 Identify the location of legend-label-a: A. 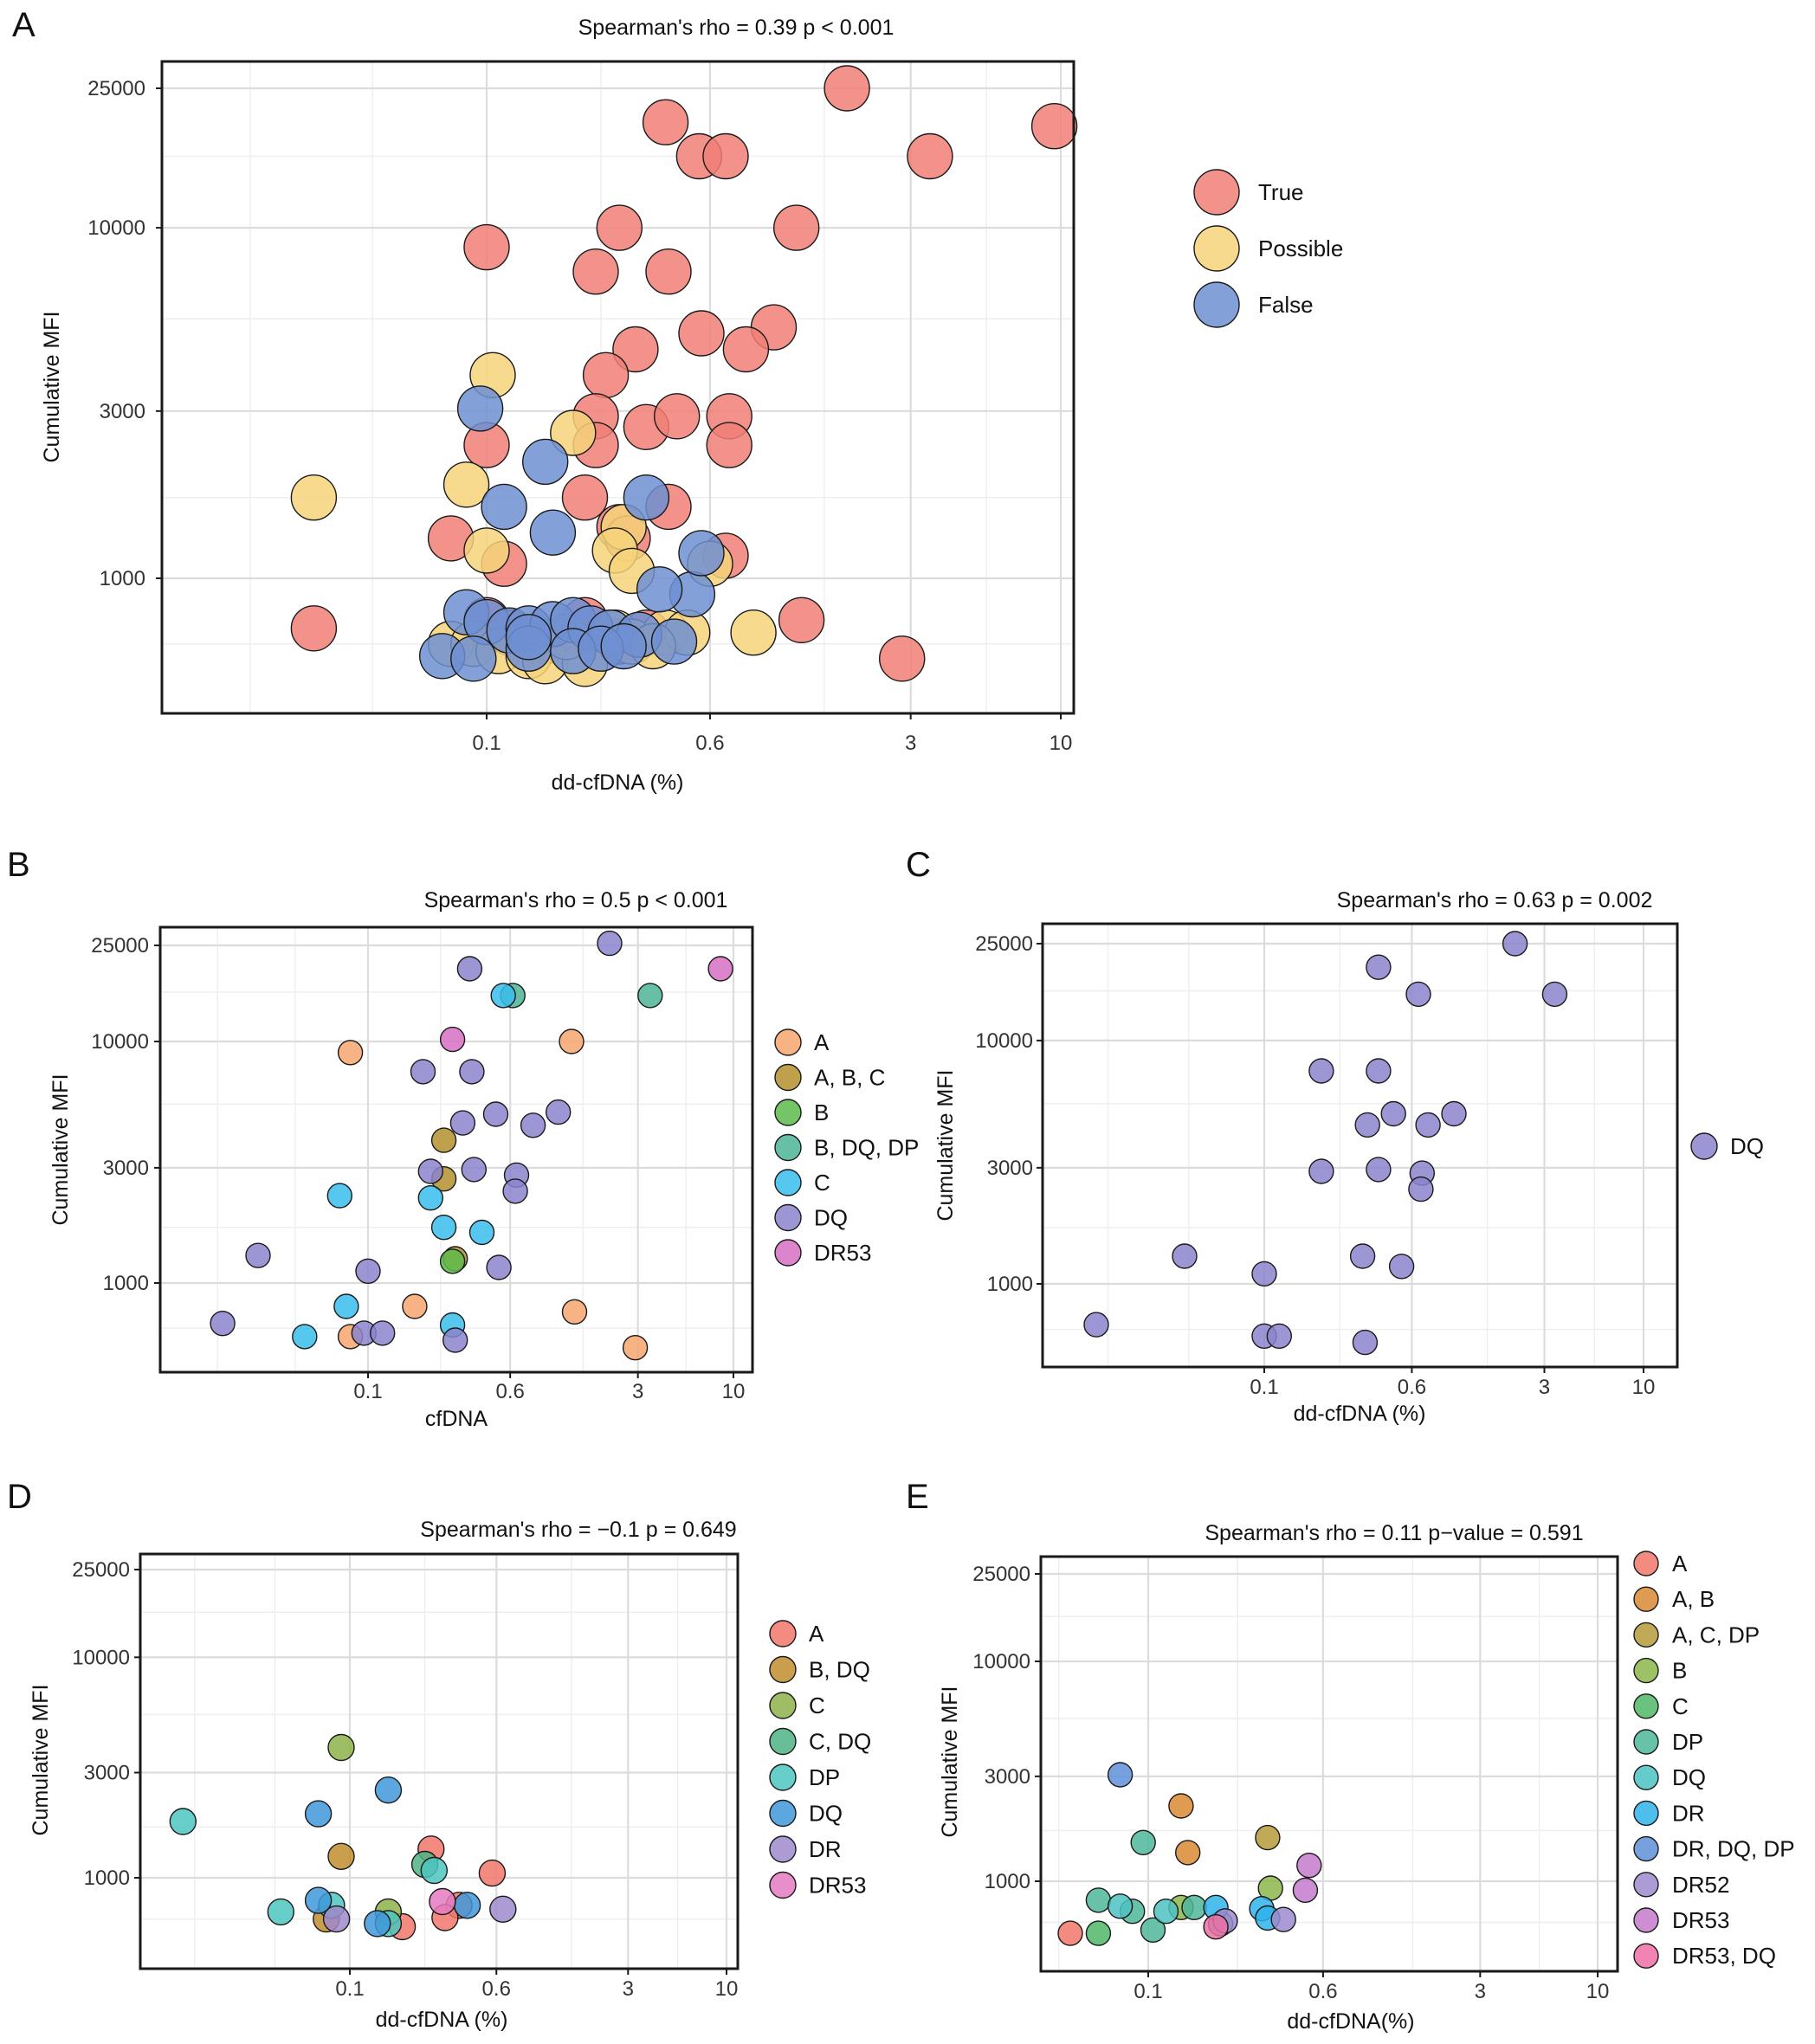
(816, 1634).